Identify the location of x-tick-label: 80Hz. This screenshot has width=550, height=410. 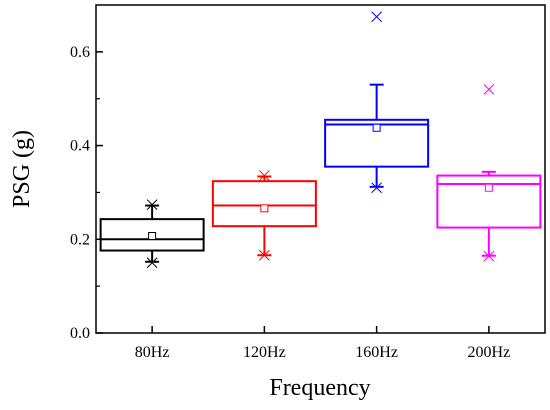
(152, 352).